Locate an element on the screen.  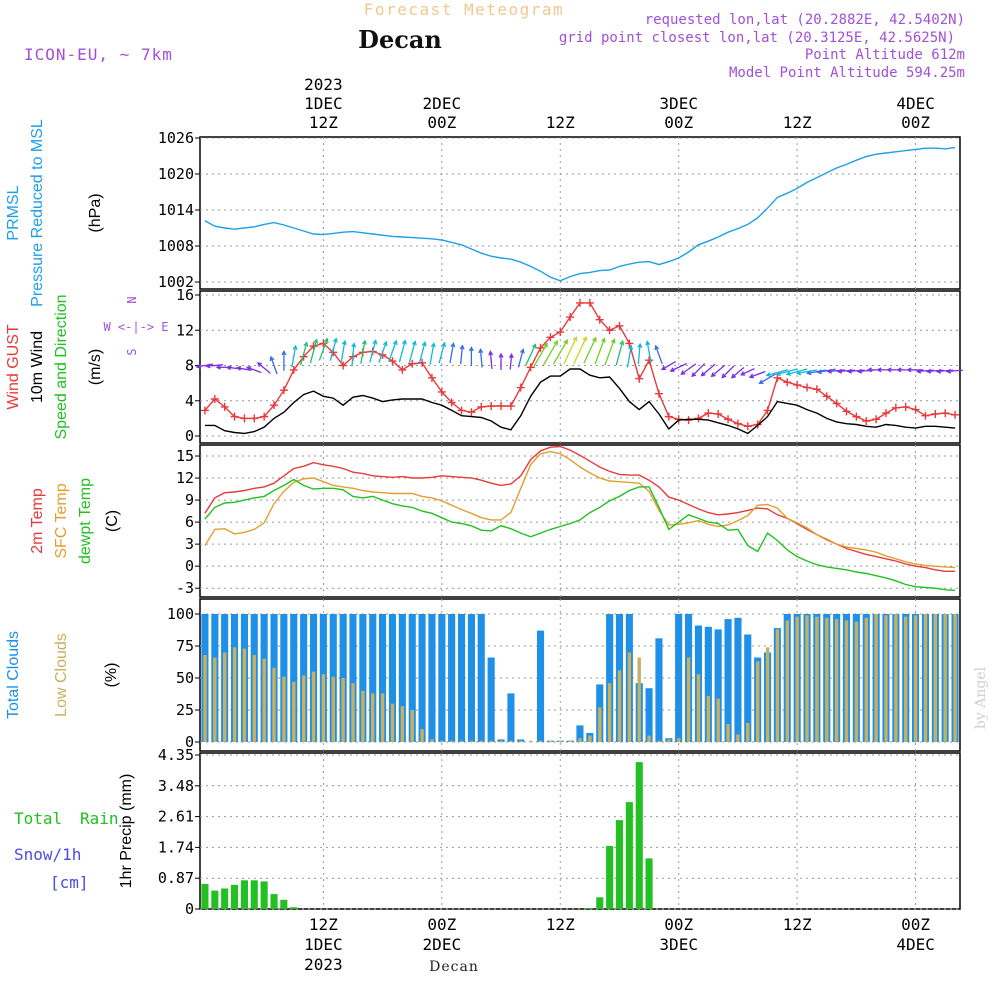
requested-coords: requested lon,lat (20.2882E, 42.5402N) is located at coordinates (805, 20).